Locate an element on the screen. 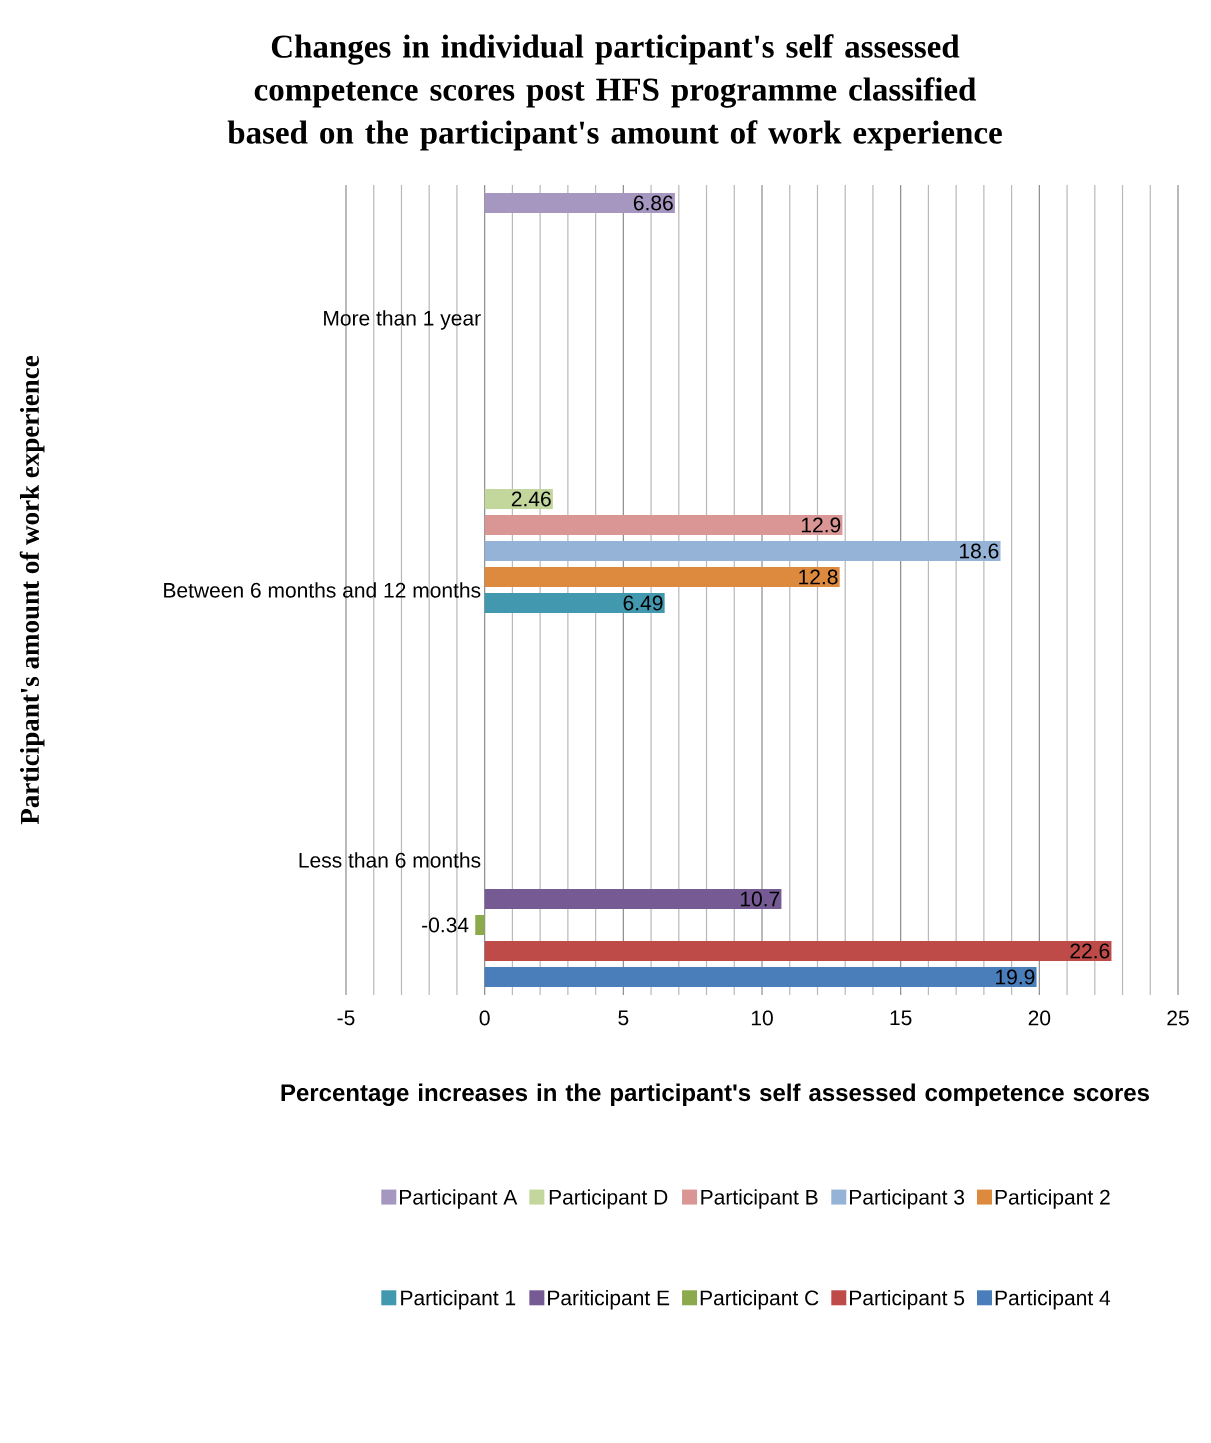 The height and width of the screenshot is (1443, 1211). legend-label: Participant 1 is located at coordinates (458, 1299).